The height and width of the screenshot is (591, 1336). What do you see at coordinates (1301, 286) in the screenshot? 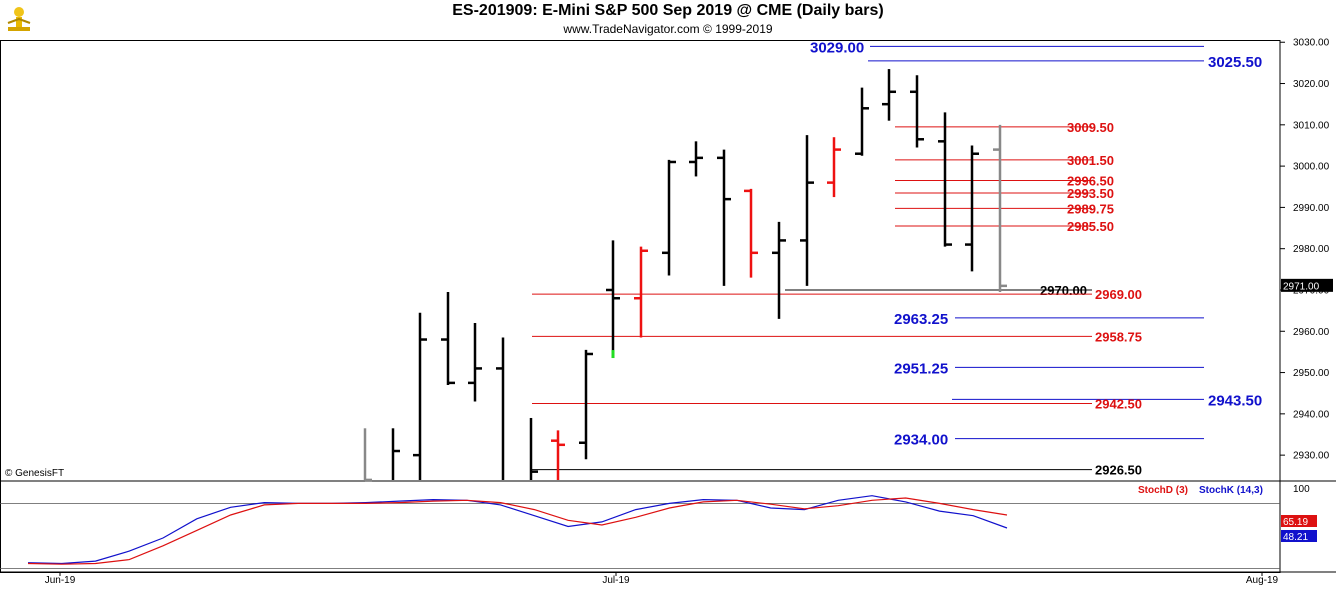
I see `last-price-label: 2971.00` at bounding box center [1301, 286].